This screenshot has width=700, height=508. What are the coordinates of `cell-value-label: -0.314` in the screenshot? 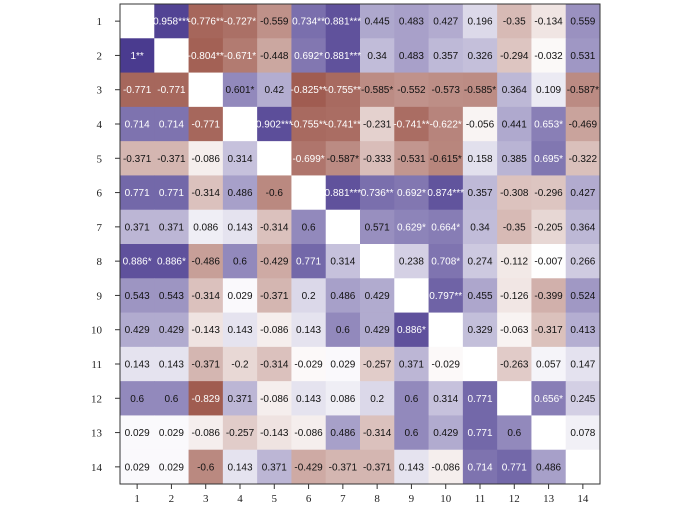 It's located at (274, 227).